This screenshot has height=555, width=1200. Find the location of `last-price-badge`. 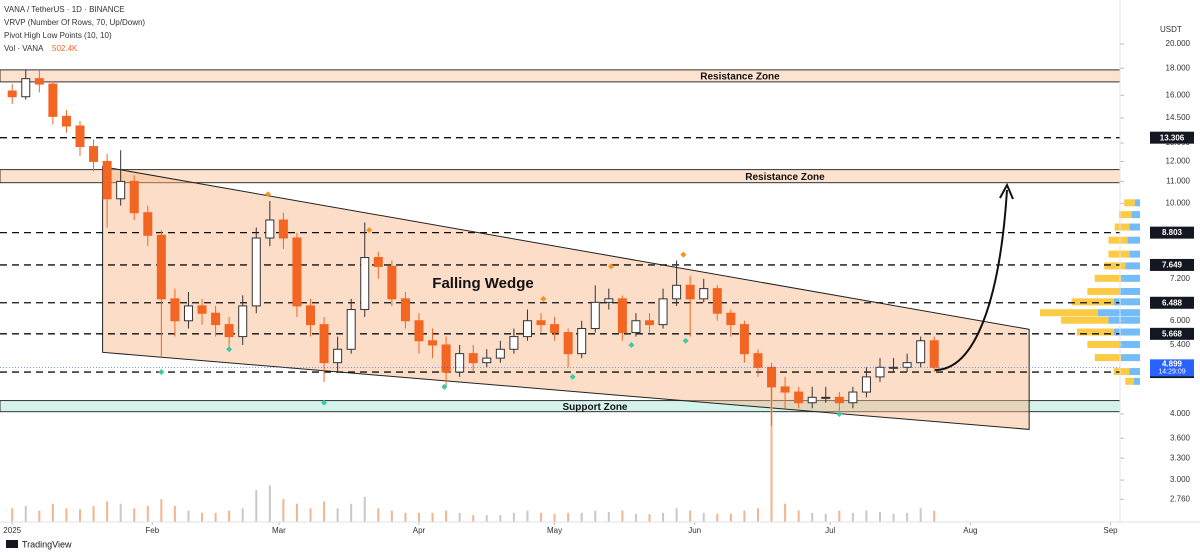

last-price-badge is located at coordinates (1172, 368).